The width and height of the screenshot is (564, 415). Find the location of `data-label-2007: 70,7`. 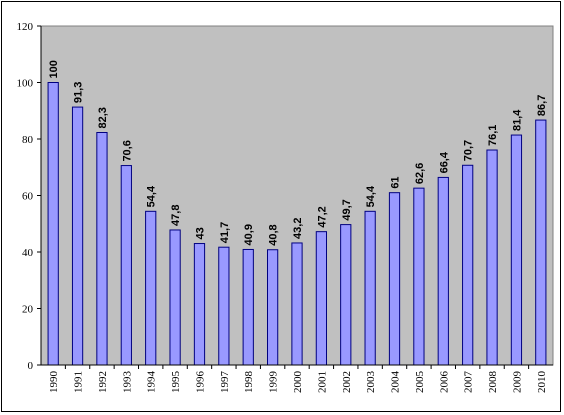

data-label-2007: 70,7 is located at coordinates (469, 150).